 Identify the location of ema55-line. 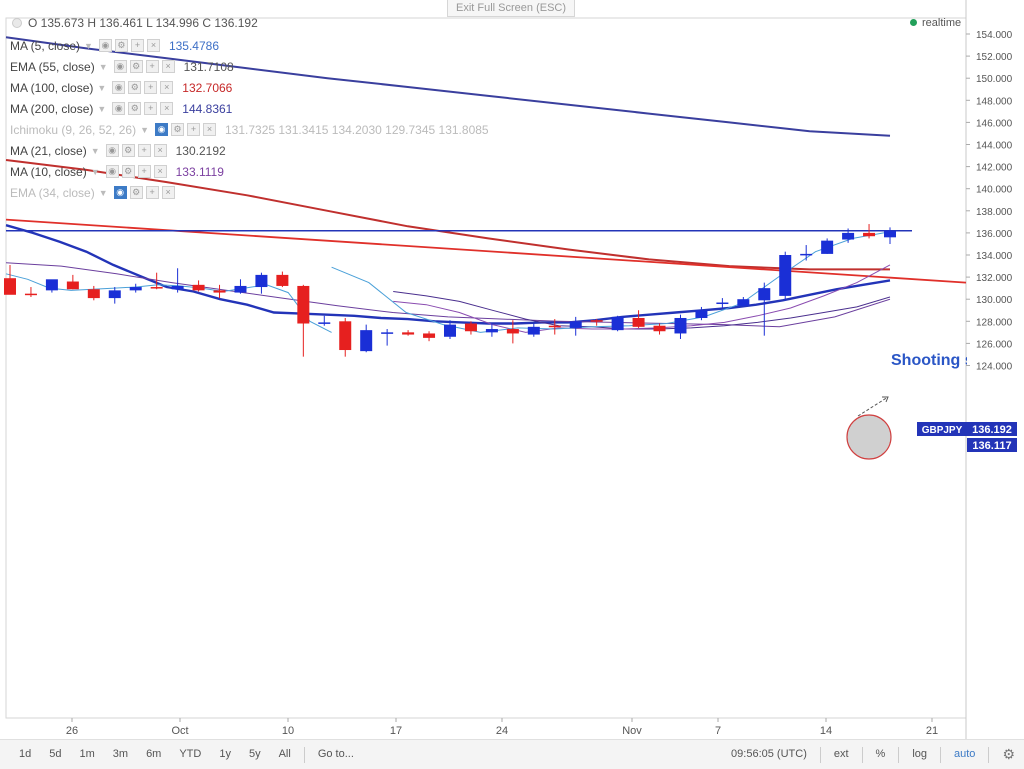
(448, 274).